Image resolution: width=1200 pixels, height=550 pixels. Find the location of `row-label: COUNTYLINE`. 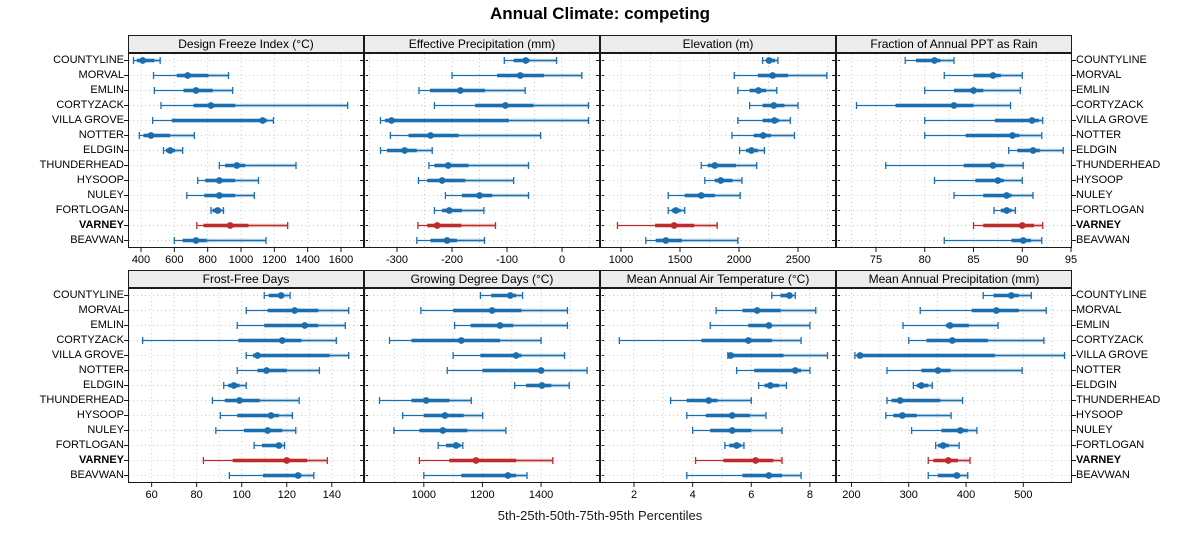

row-label: COUNTYLINE is located at coordinates (1111, 60).